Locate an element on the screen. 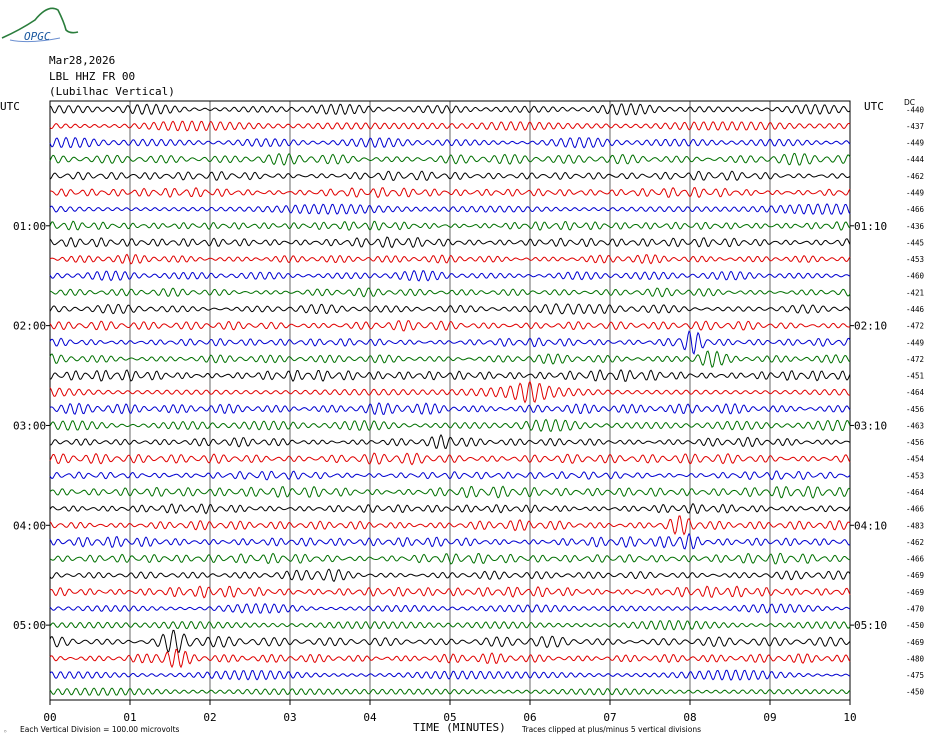 This screenshot has height=744, width=930. x-tick-label: 01 is located at coordinates (129, 717).